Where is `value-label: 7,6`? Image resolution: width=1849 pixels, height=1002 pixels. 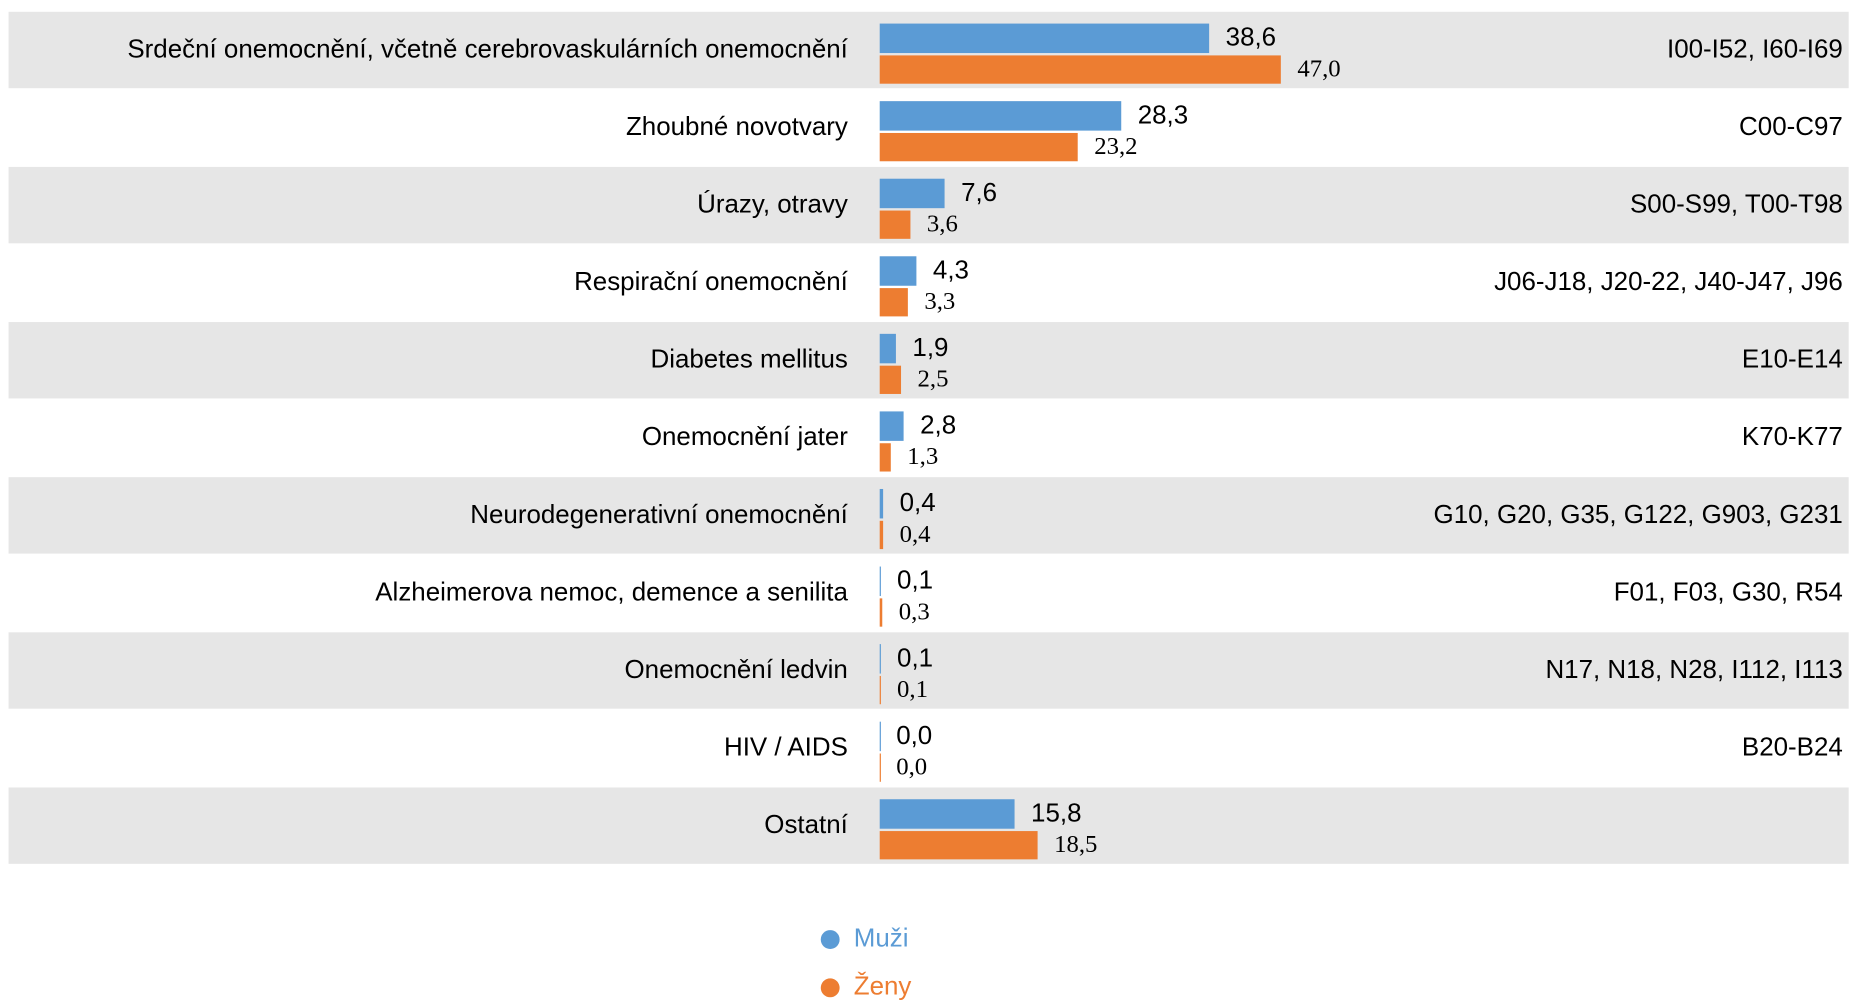 value-label: 7,6 is located at coordinates (979, 193).